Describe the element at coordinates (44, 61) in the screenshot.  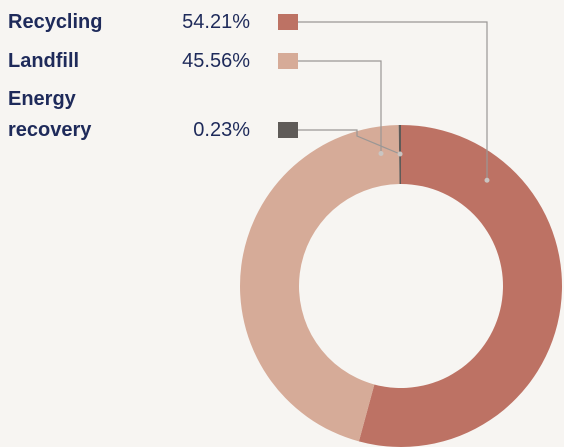
I see `legend-label: Landfill` at that location.